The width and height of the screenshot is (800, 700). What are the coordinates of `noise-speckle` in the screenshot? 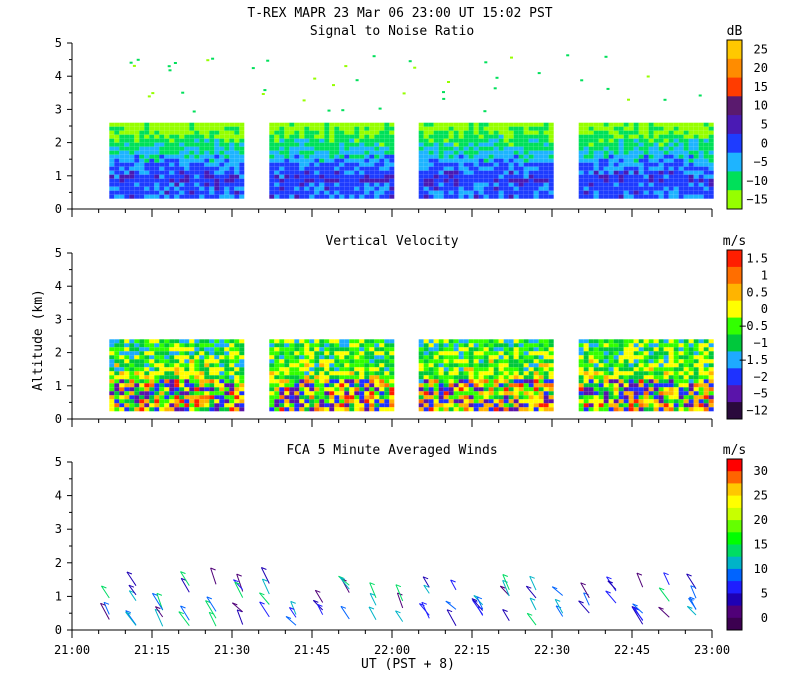 It's located at (415, 67).